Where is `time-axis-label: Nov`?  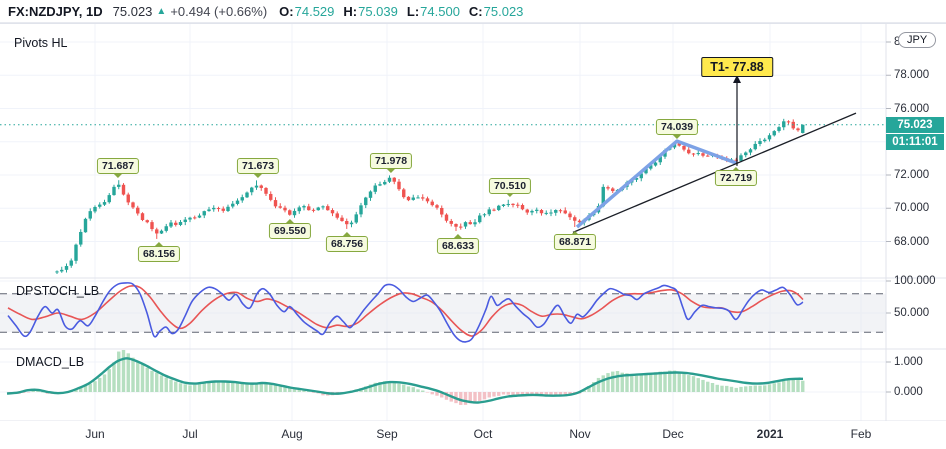
time-axis-label: Nov is located at coordinates (580, 434).